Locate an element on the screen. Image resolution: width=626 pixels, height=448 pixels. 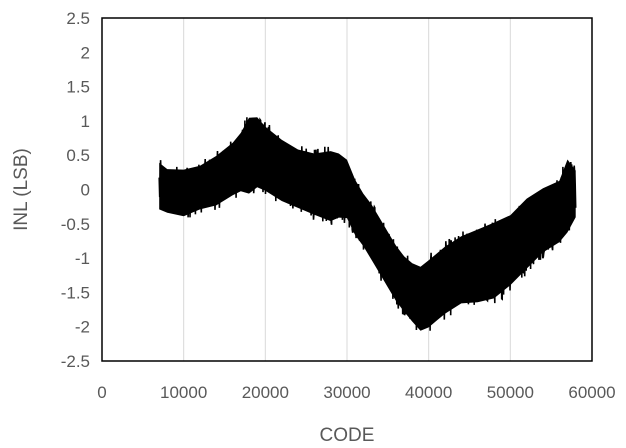
y-tick-label: 2.5 is located at coordinates (78, 18).